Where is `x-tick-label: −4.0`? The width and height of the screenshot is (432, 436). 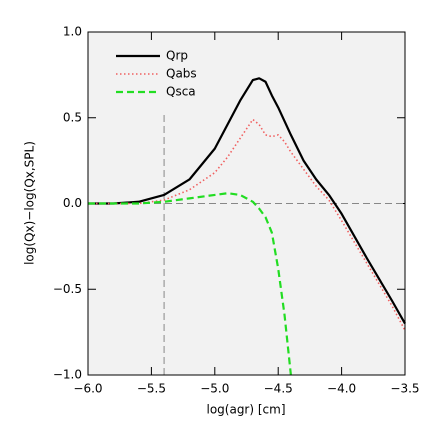 x-tick-label: −4.0 is located at coordinates (341, 389).